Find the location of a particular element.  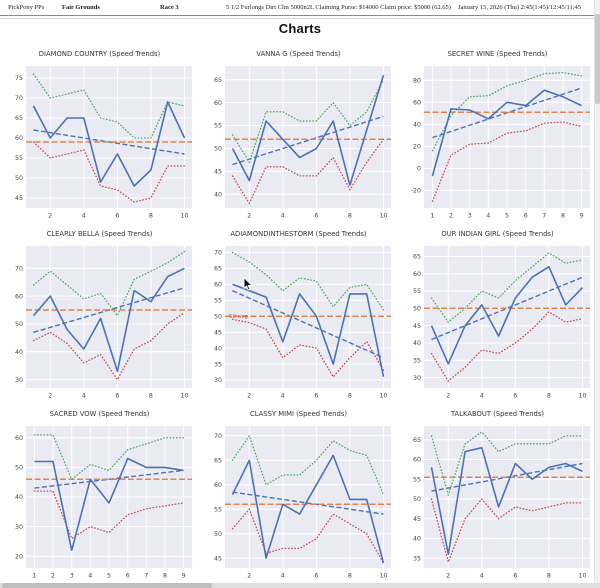

speed-trends-plot: 30 35 40 45 50 55 60 65 70 2 4 6 8 10 50 avg is located at coordinates (302, 323).